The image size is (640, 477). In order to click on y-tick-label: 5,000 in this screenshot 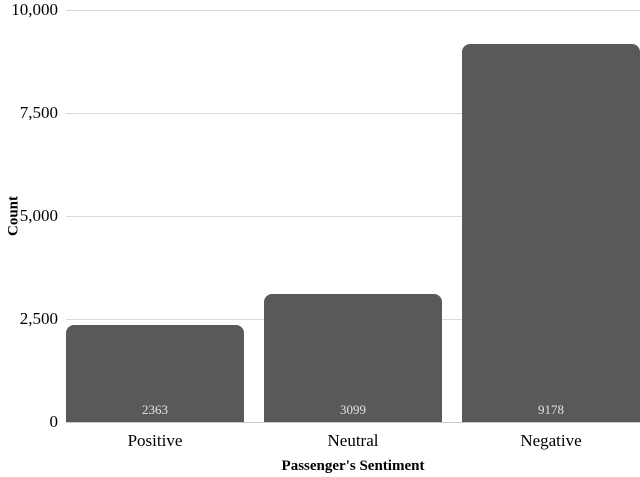, I will do `click(38, 215)`.